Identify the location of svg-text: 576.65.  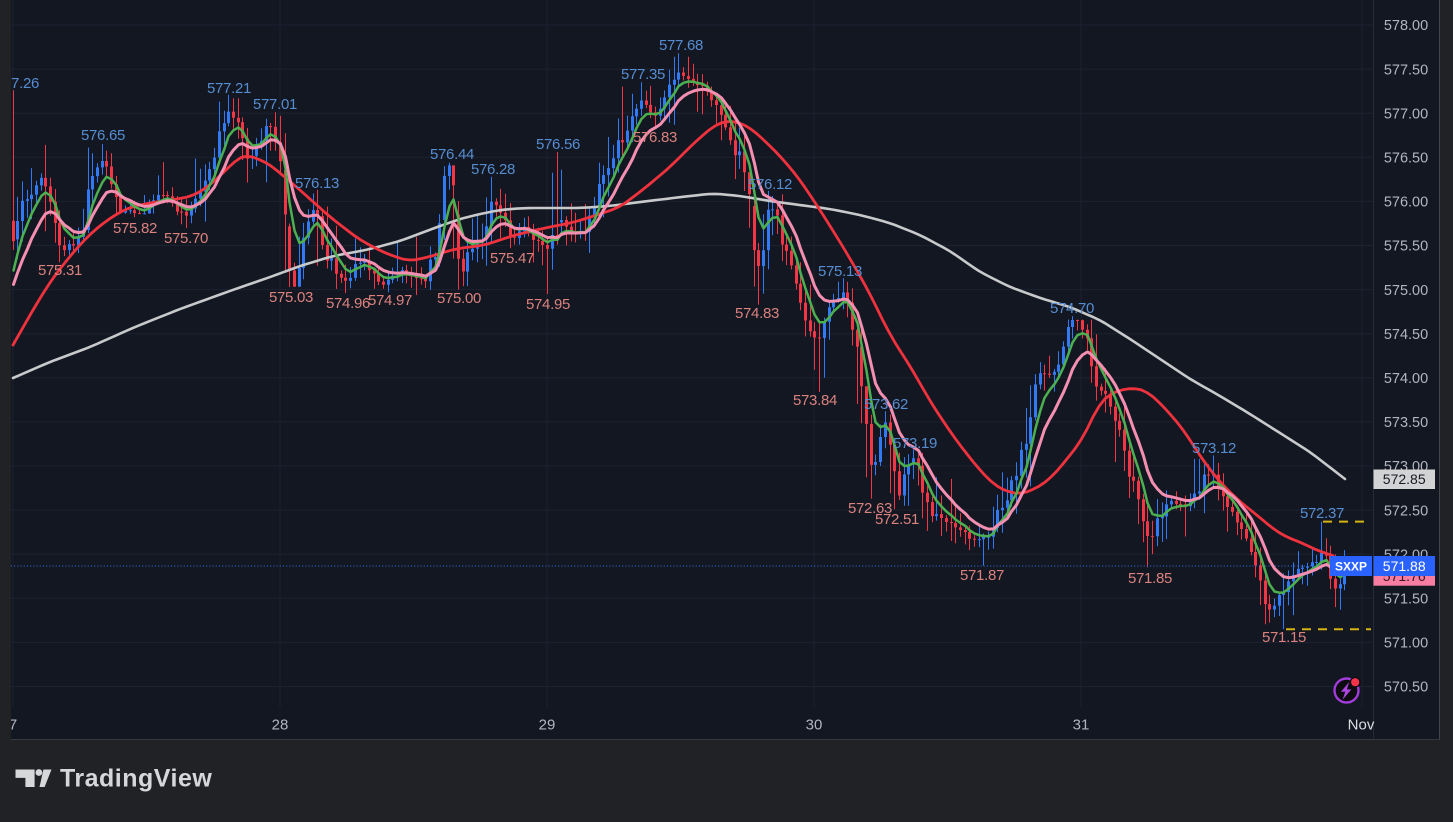
(103, 135).